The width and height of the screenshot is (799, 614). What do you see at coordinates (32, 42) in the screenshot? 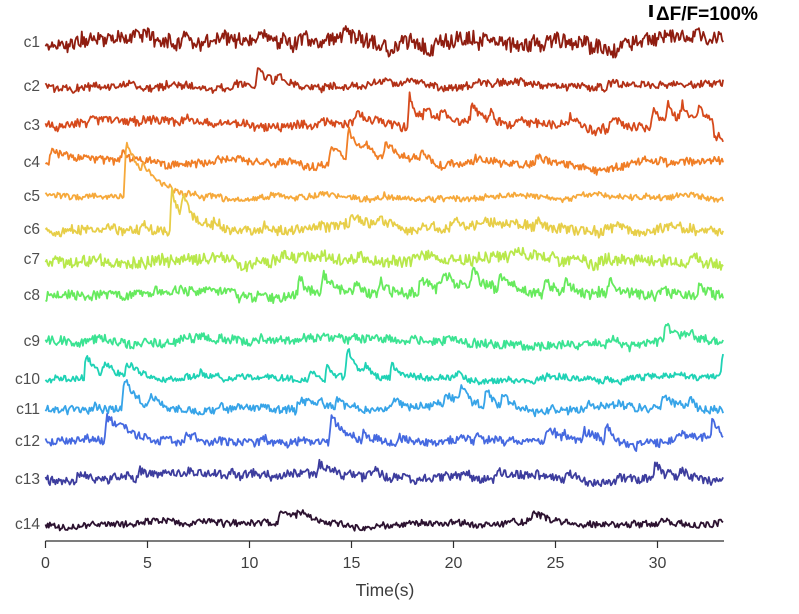
I see `cell-label-c1: c1` at bounding box center [32, 42].